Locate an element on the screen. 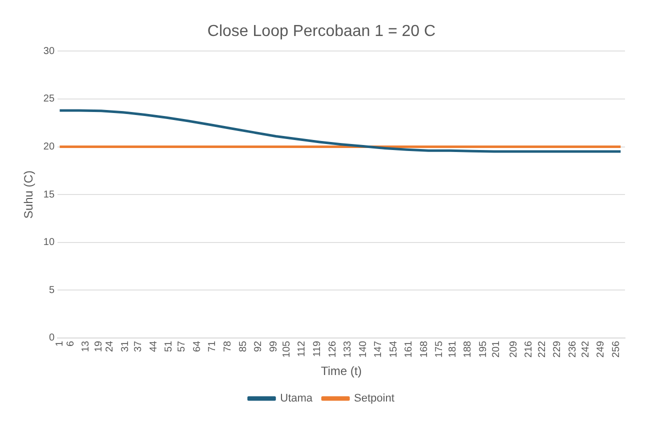  x-tick-label: 105 is located at coordinates (286, 349).